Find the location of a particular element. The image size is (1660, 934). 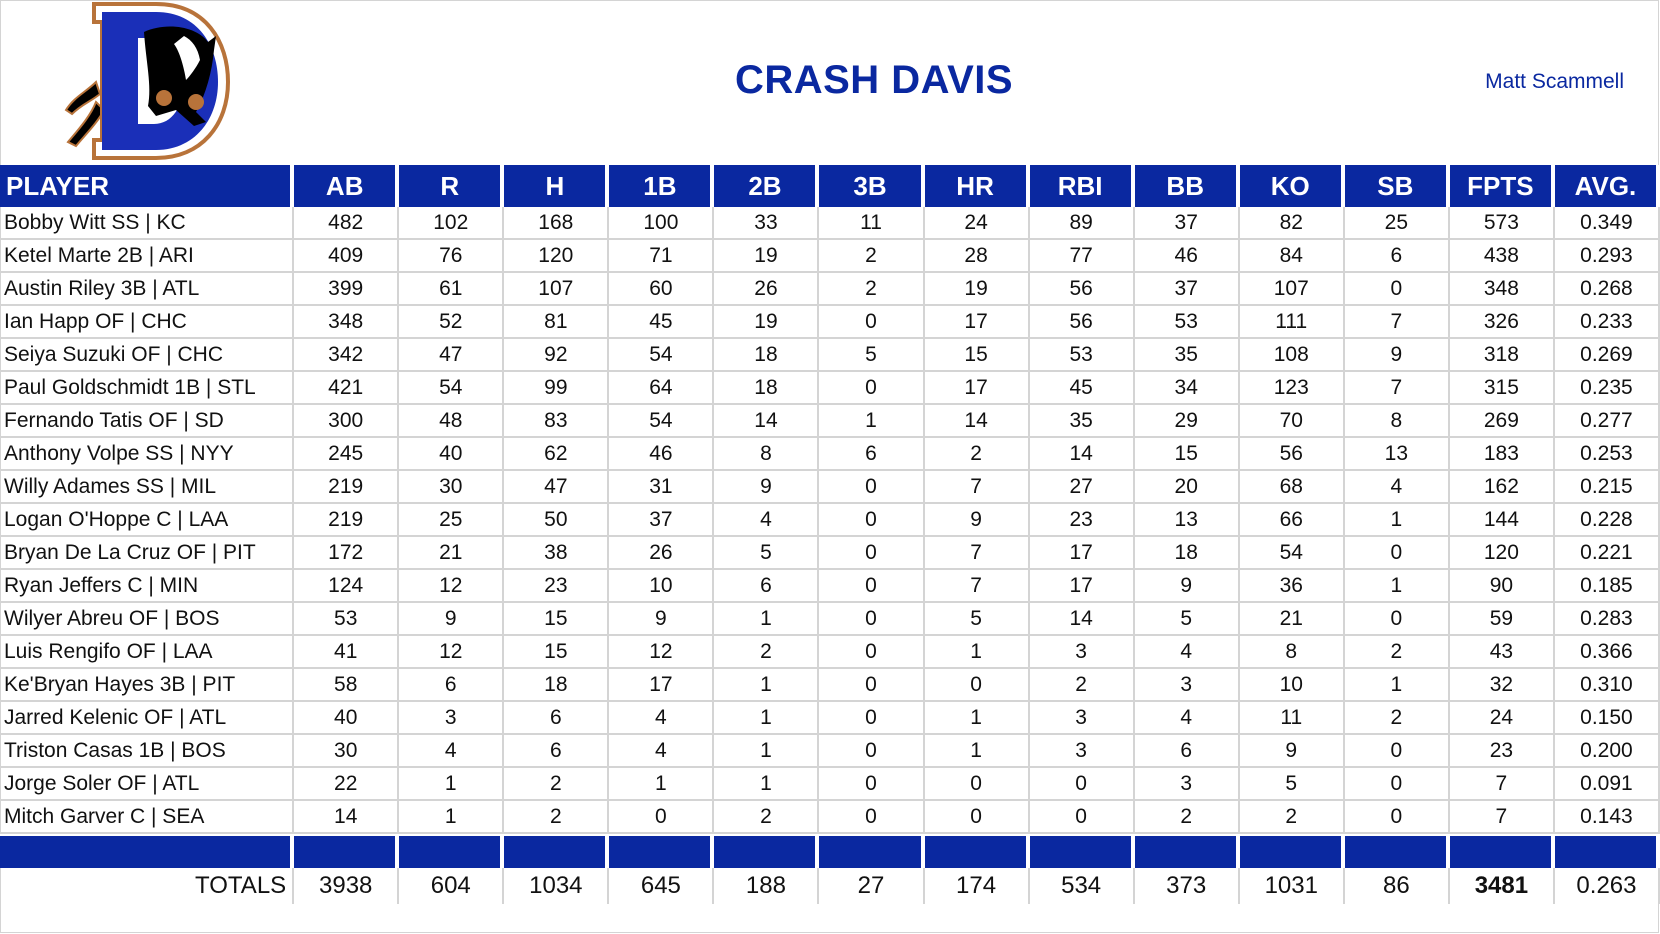

stat-cell-rbi: 14 is located at coordinates (1082, 454).